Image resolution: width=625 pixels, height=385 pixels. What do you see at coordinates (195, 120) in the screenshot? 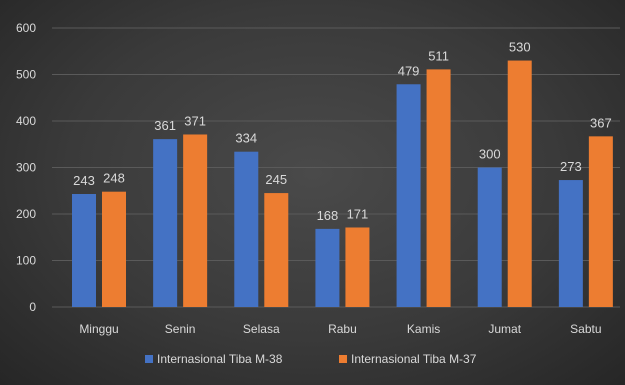
I see `data-label: 371` at bounding box center [195, 120].